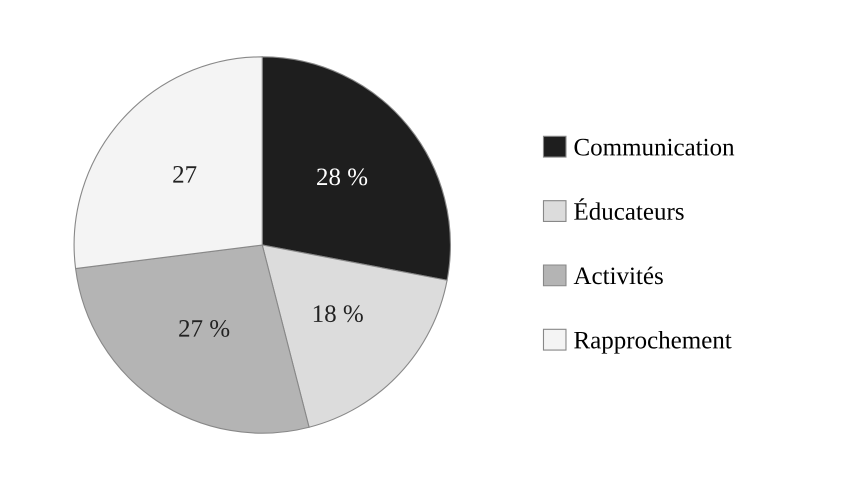 The height and width of the screenshot is (490, 846). Describe the element at coordinates (342, 177) in the screenshot. I see `data-label: 28 %` at that location.